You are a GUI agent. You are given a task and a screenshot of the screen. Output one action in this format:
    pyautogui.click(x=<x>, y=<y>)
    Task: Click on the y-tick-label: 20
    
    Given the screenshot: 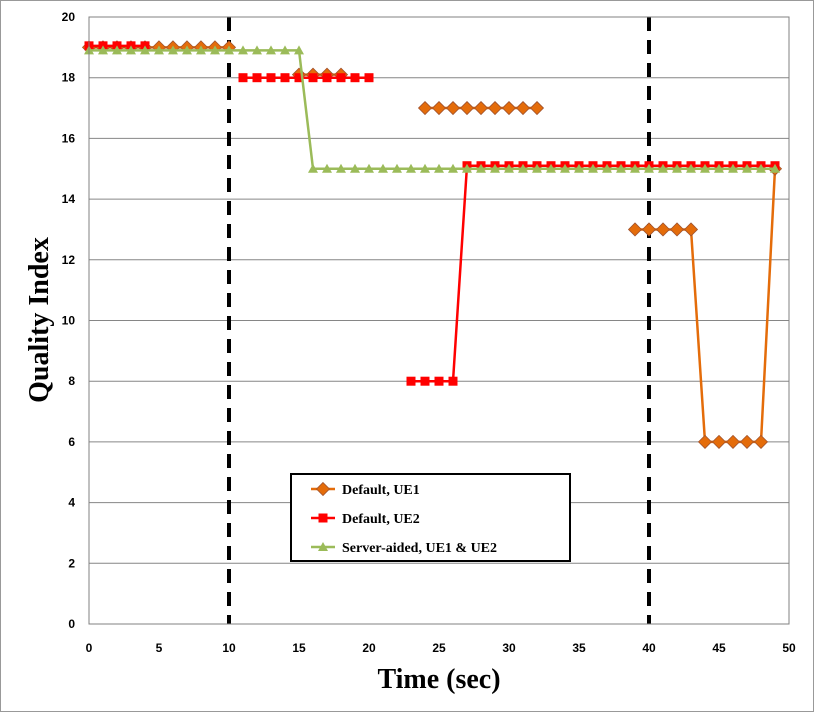 What is the action you would take?
    pyautogui.click(x=69, y=17)
    